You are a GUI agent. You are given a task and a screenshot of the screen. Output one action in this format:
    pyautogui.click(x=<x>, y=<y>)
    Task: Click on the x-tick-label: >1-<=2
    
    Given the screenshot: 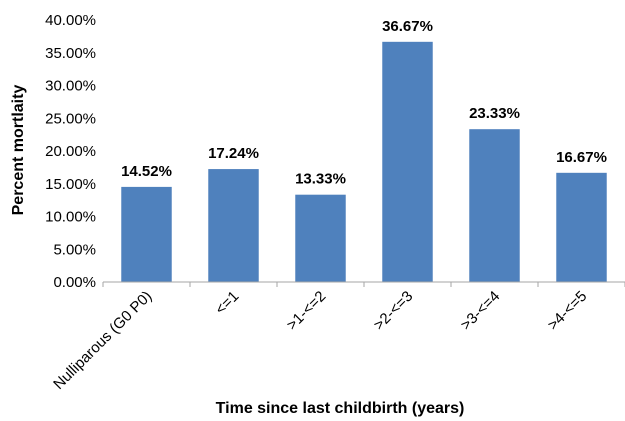 What is the action you would take?
    pyautogui.click(x=306, y=311)
    